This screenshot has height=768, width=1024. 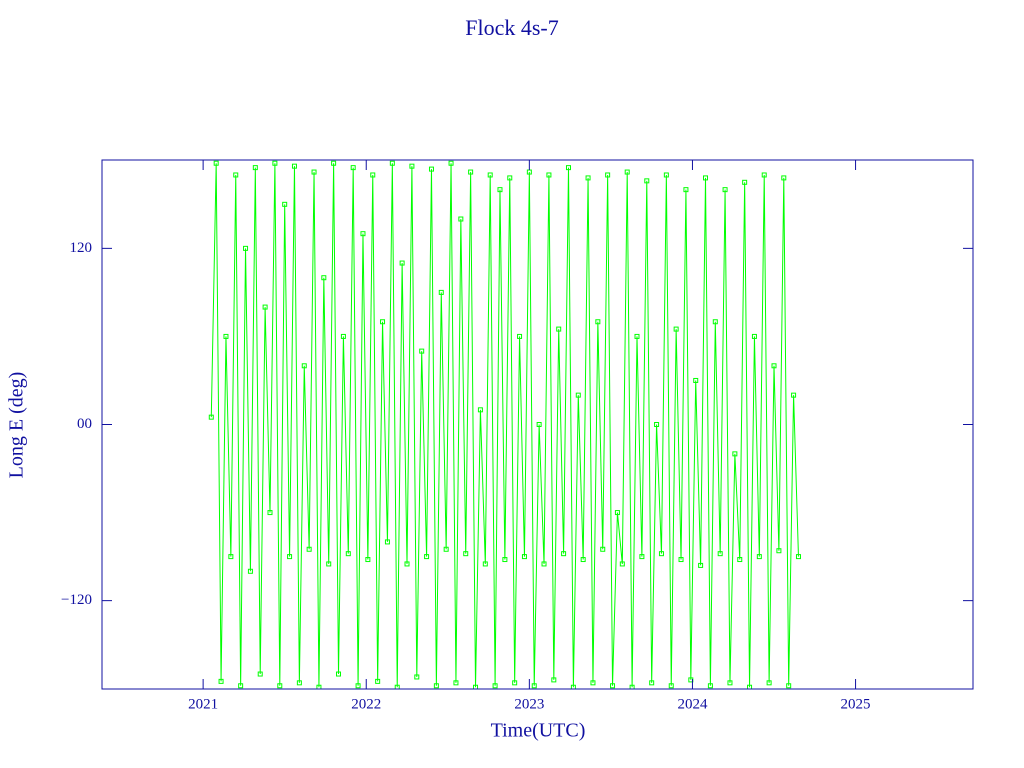 I want to click on y-axis-label: Long E (deg), so click(x=17, y=425).